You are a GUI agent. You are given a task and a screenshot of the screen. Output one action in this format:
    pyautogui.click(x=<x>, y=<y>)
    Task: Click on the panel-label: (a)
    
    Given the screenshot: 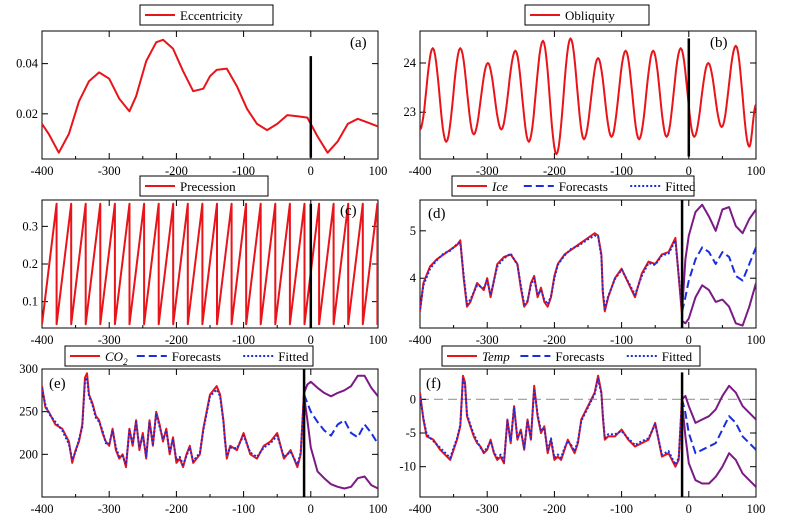 What is the action you would take?
    pyautogui.click(x=358, y=43)
    